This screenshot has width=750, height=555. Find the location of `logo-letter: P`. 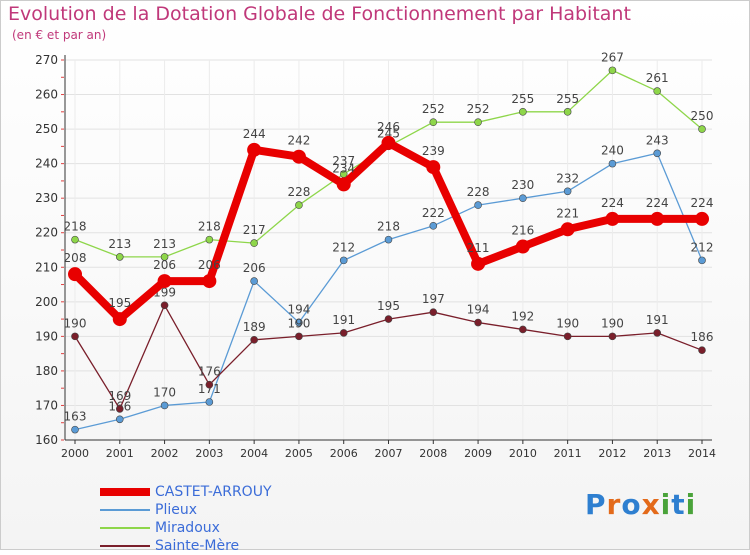

logo-letter: P is located at coordinates (596, 504).